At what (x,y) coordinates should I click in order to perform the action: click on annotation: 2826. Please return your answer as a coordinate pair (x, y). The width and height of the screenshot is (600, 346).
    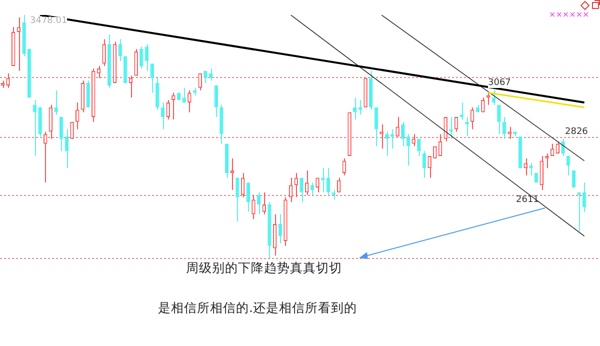
    Looking at the image, I should click on (576, 132).